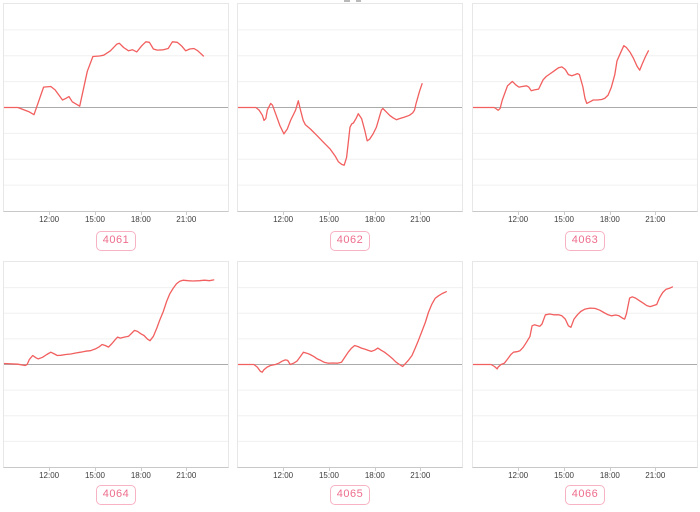 The image size is (700, 512). I want to click on badge-row: 4065, so click(350, 494).